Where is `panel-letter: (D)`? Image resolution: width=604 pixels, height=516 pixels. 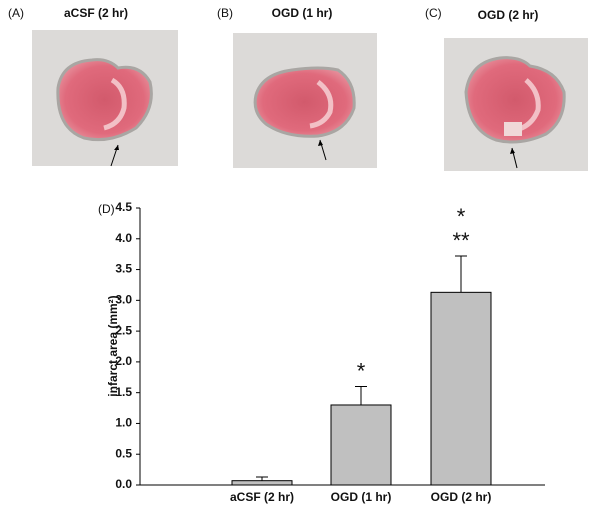
panel-letter: (D) is located at coordinates (106, 209).